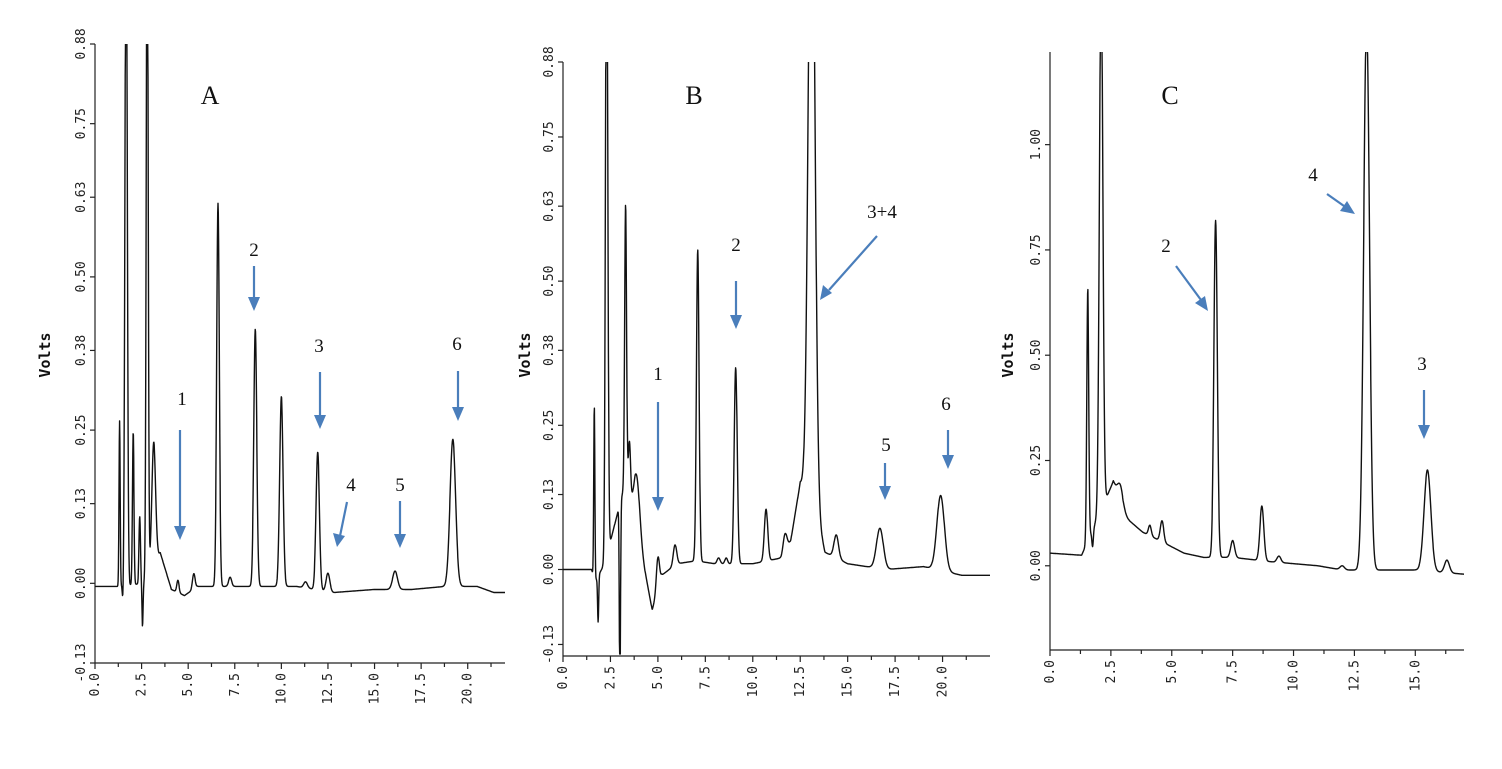  I want to click on panel-label-a: A, so click(210, 95).